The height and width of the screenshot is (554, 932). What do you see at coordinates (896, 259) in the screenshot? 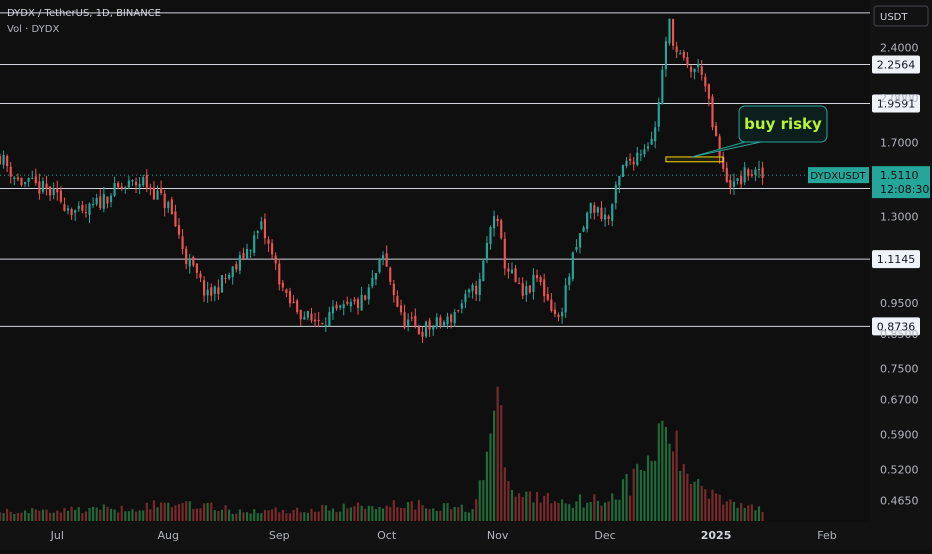
I see `level-label: 1.1145` at bounding box center [896, 259].